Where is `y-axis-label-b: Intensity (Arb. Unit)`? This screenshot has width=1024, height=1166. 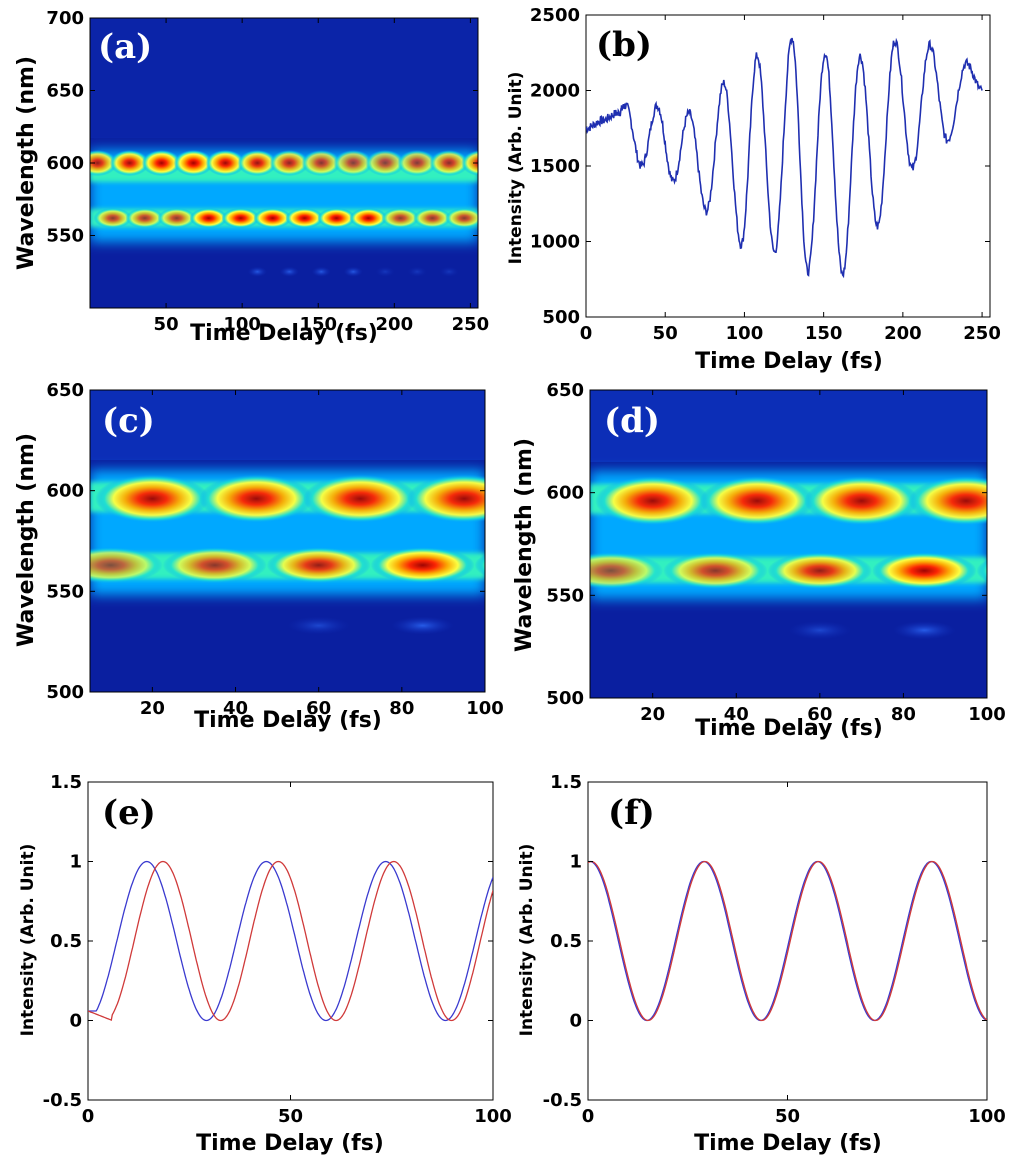 y-axis-label-b: Intensity (Arb. Unit) is located at coordinates (516, 168).